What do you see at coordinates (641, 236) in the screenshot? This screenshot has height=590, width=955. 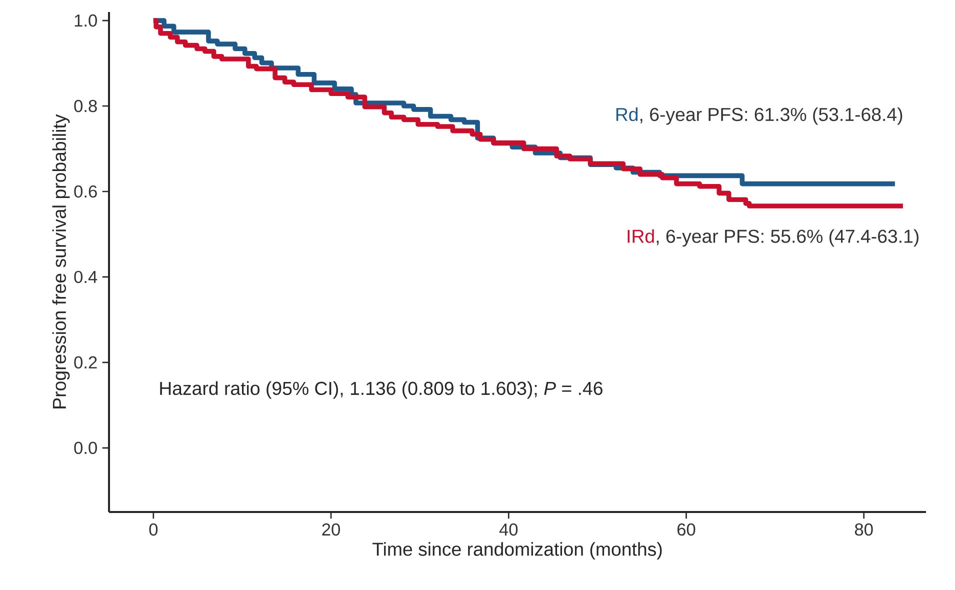 I see `text: IRd` at bounding box center [641, 236].